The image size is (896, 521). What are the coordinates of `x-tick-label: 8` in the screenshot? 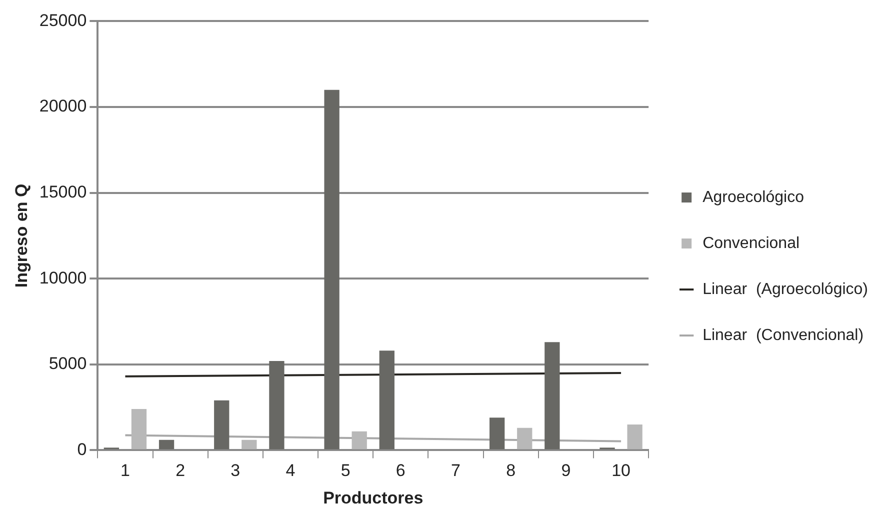 It's located at (511, 470).